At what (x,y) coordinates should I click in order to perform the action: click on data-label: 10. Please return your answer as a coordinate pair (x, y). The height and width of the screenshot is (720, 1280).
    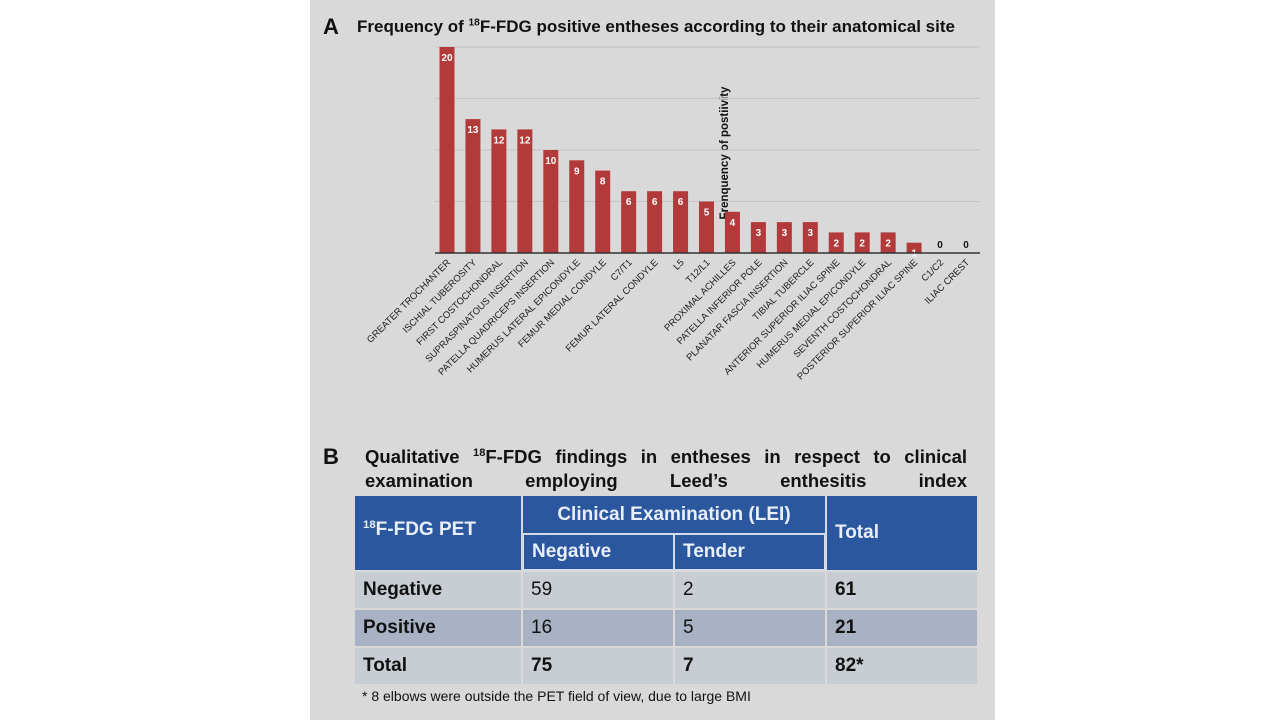
    Looking at the image, I should click on (551, 161).